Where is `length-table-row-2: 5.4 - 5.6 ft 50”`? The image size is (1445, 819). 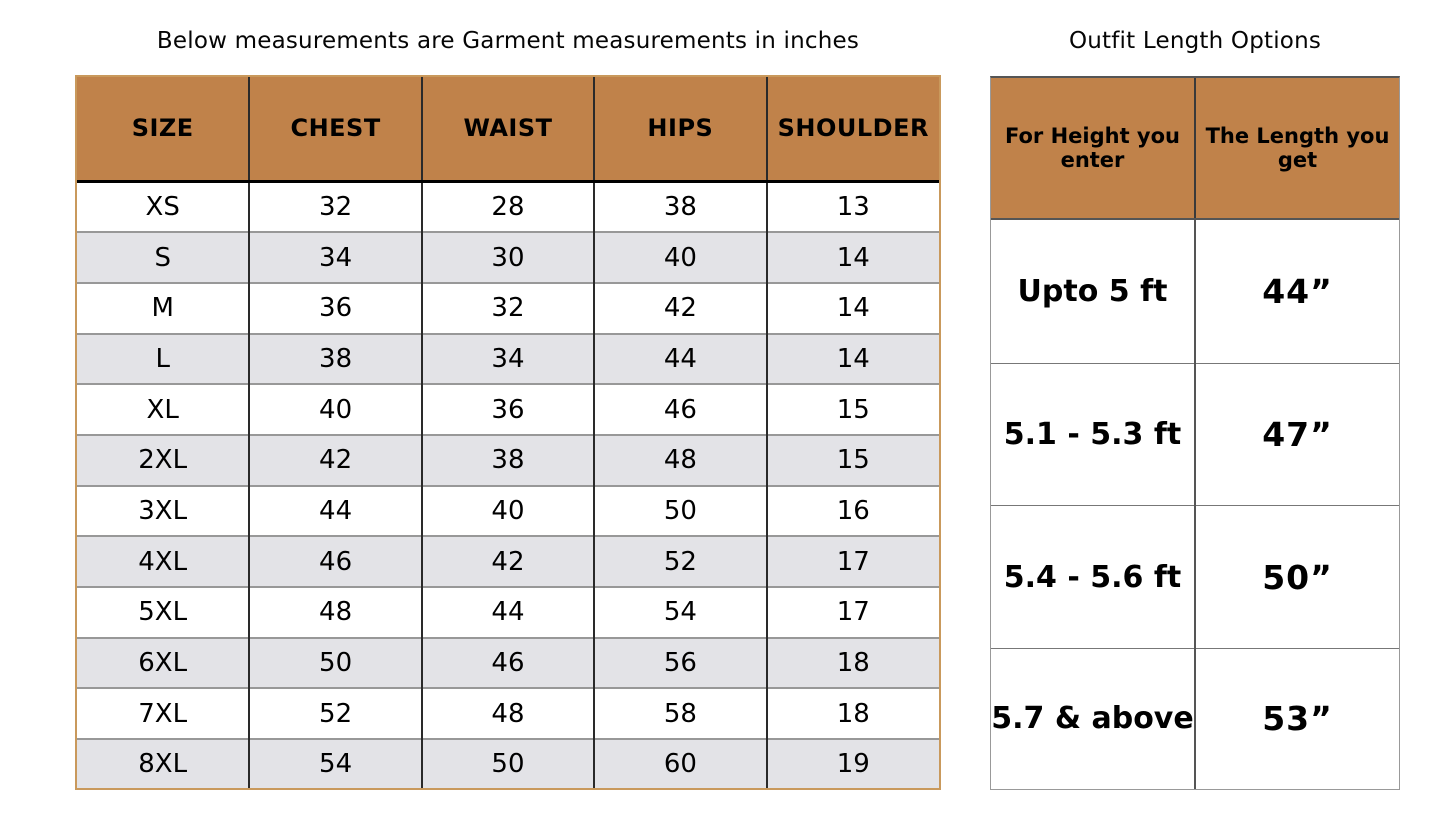
length-table-row-2: 5.4 - 5.6 ft 50” is located at coordinates (1195, 577).